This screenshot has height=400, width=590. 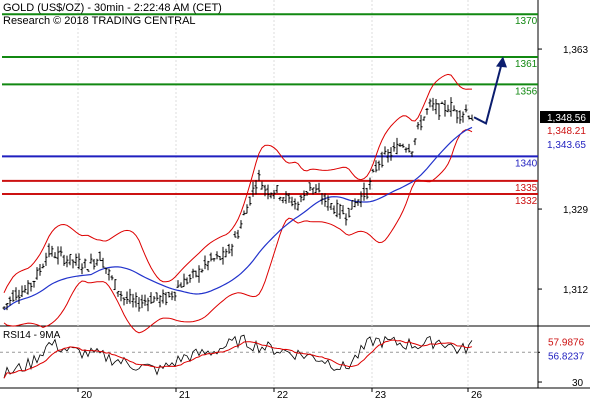 What do you see at coordinates (575, 210) in the screenshot?
I see `y-tick-label: 1,329` at bounding box center [575, 210].